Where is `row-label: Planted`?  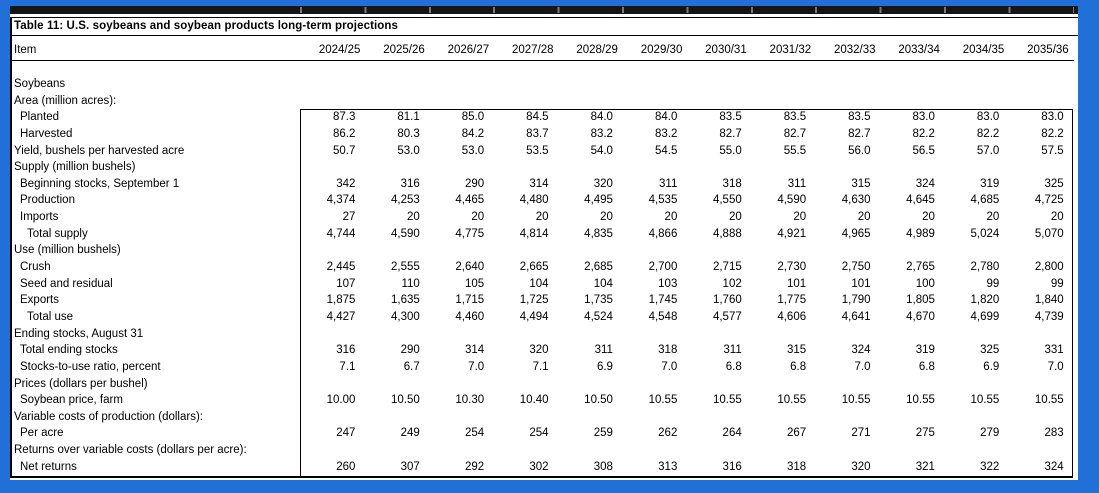
row-label: Planted is located at coordinates (40, 117).